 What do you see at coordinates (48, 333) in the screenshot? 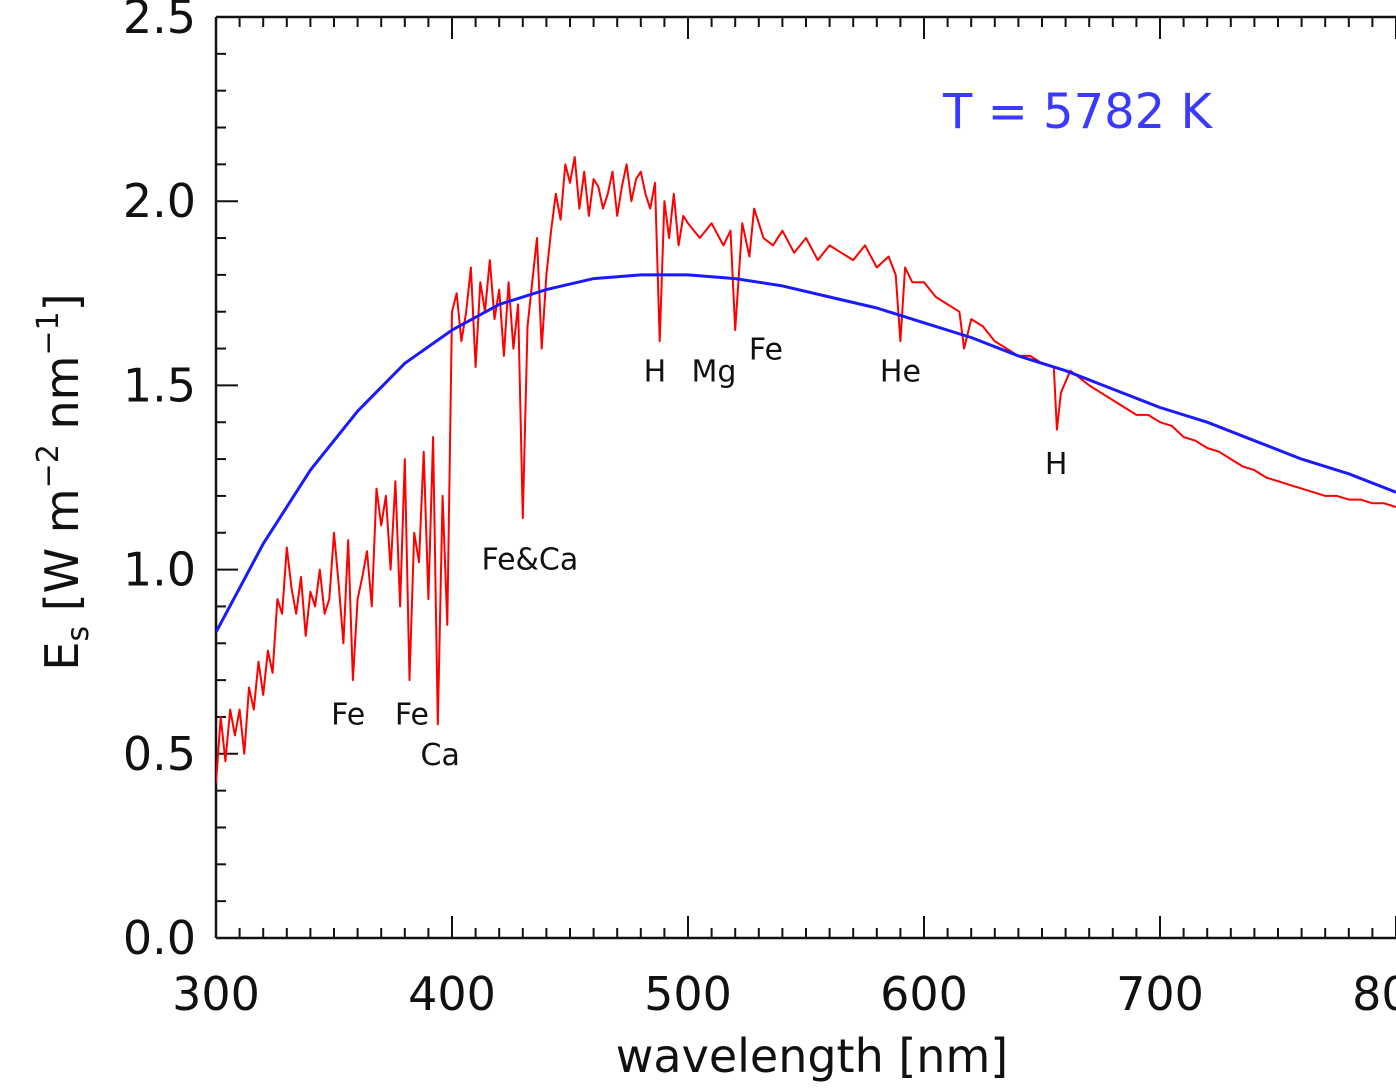
I see `y-axis-title-exp2: −1` at bounding box center [48, 333].